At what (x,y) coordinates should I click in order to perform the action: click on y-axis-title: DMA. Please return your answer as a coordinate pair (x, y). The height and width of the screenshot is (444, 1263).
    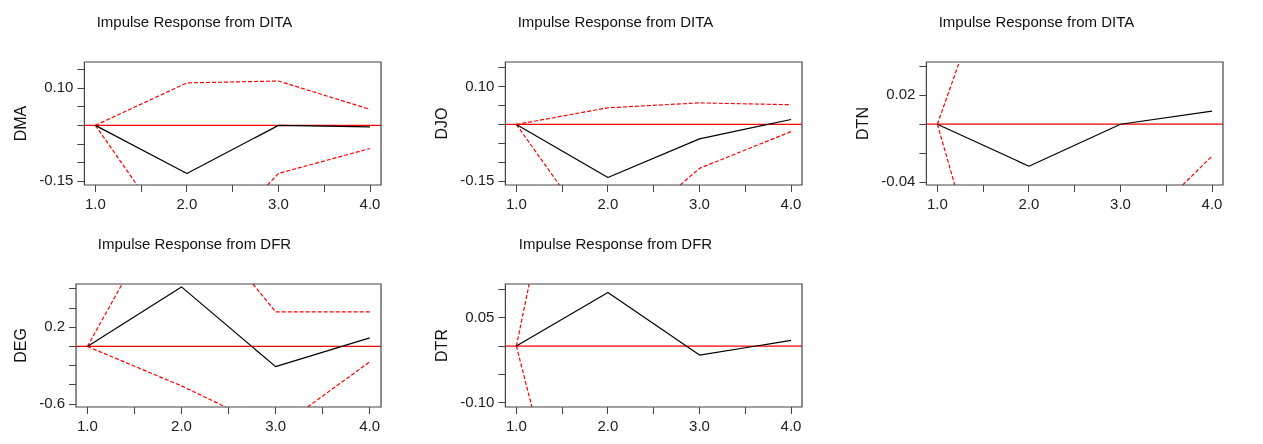
    Looking at the image, I should click on (21, 123).